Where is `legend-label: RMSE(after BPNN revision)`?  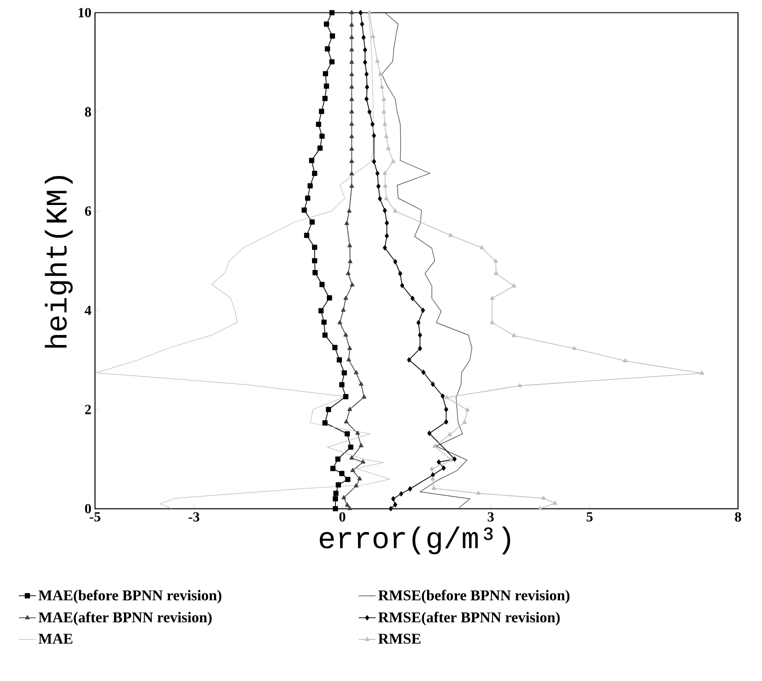 legend-label: RMSE(after BPNN revision) is located at coordinates (469, 619).